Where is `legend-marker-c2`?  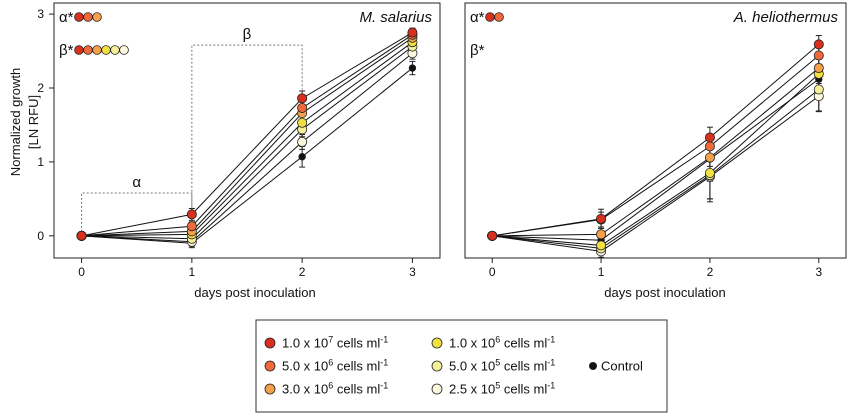
legend-marker-c2 is located at coordinates (270, 366).